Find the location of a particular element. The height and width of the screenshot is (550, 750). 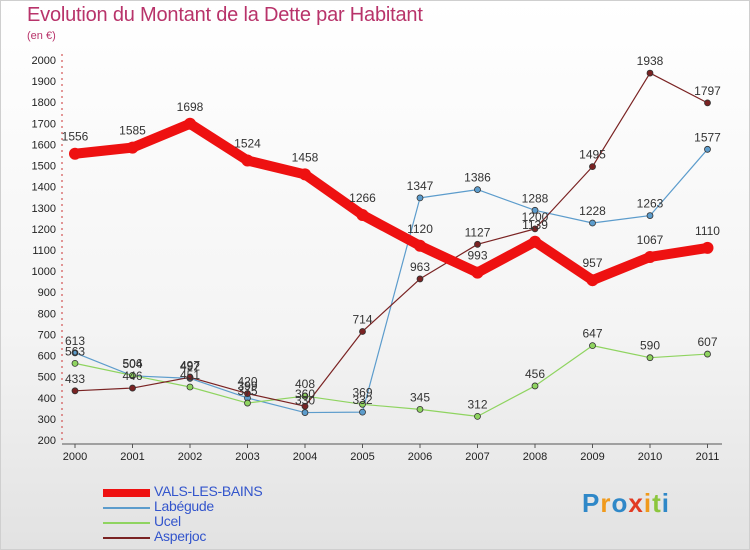

x-tick-label: 2004 is located at coordinates (305, 457).